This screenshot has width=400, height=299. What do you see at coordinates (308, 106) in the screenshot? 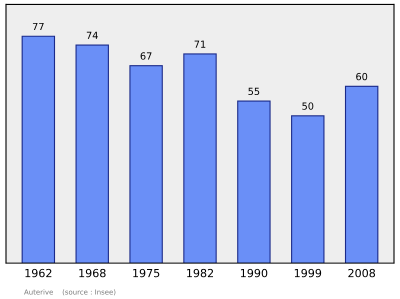
I see `data-label: 50` at bounding box center [308, 106].